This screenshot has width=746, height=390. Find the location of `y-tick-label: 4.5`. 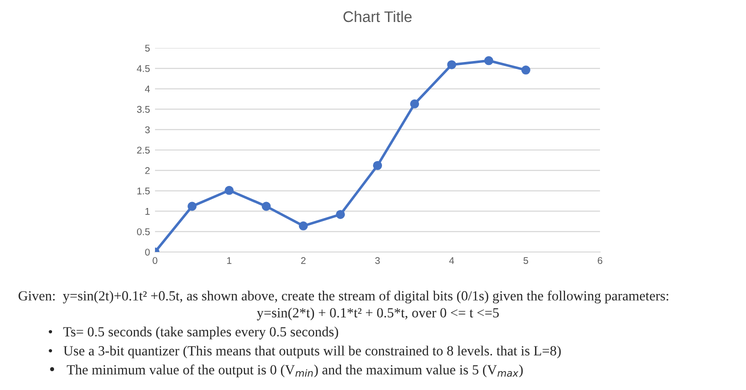

y-tick-label: 4.5 is located at coordinates (143, 68).